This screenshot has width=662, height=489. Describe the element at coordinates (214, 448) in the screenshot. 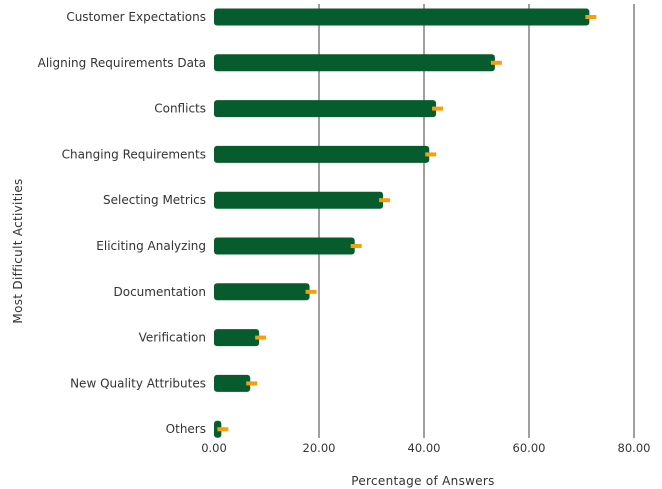

I see `x-tick-label: 0.00` at that location.